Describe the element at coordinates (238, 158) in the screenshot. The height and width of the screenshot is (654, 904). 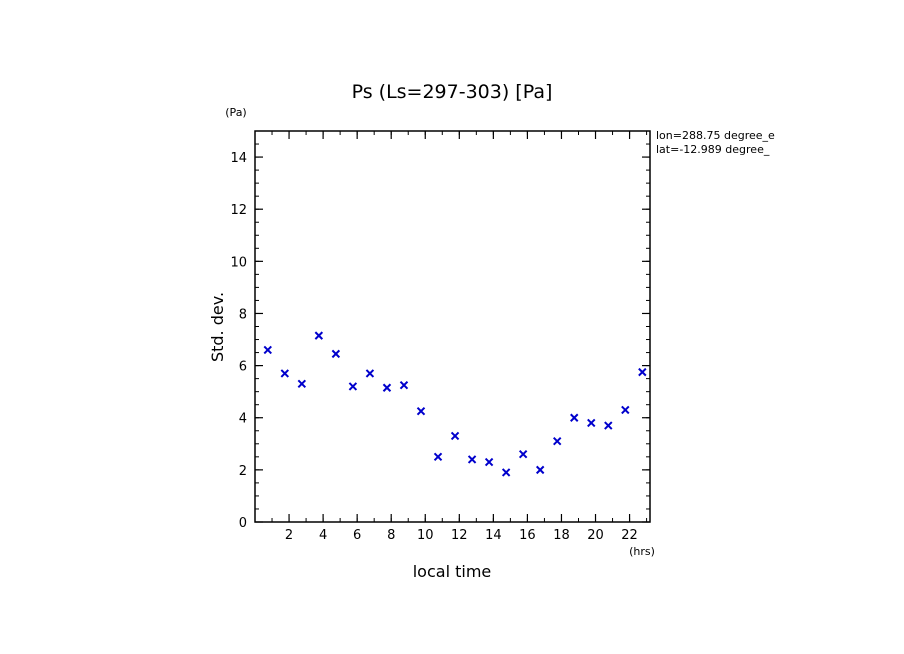
I see `y-tick-label: 14` at that location.